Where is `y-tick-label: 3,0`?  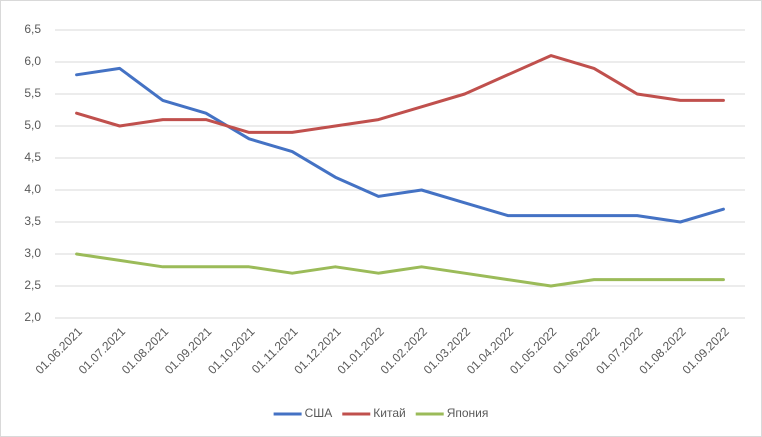
y-tick-label: 3,0 is located at coordinates (32, 253).